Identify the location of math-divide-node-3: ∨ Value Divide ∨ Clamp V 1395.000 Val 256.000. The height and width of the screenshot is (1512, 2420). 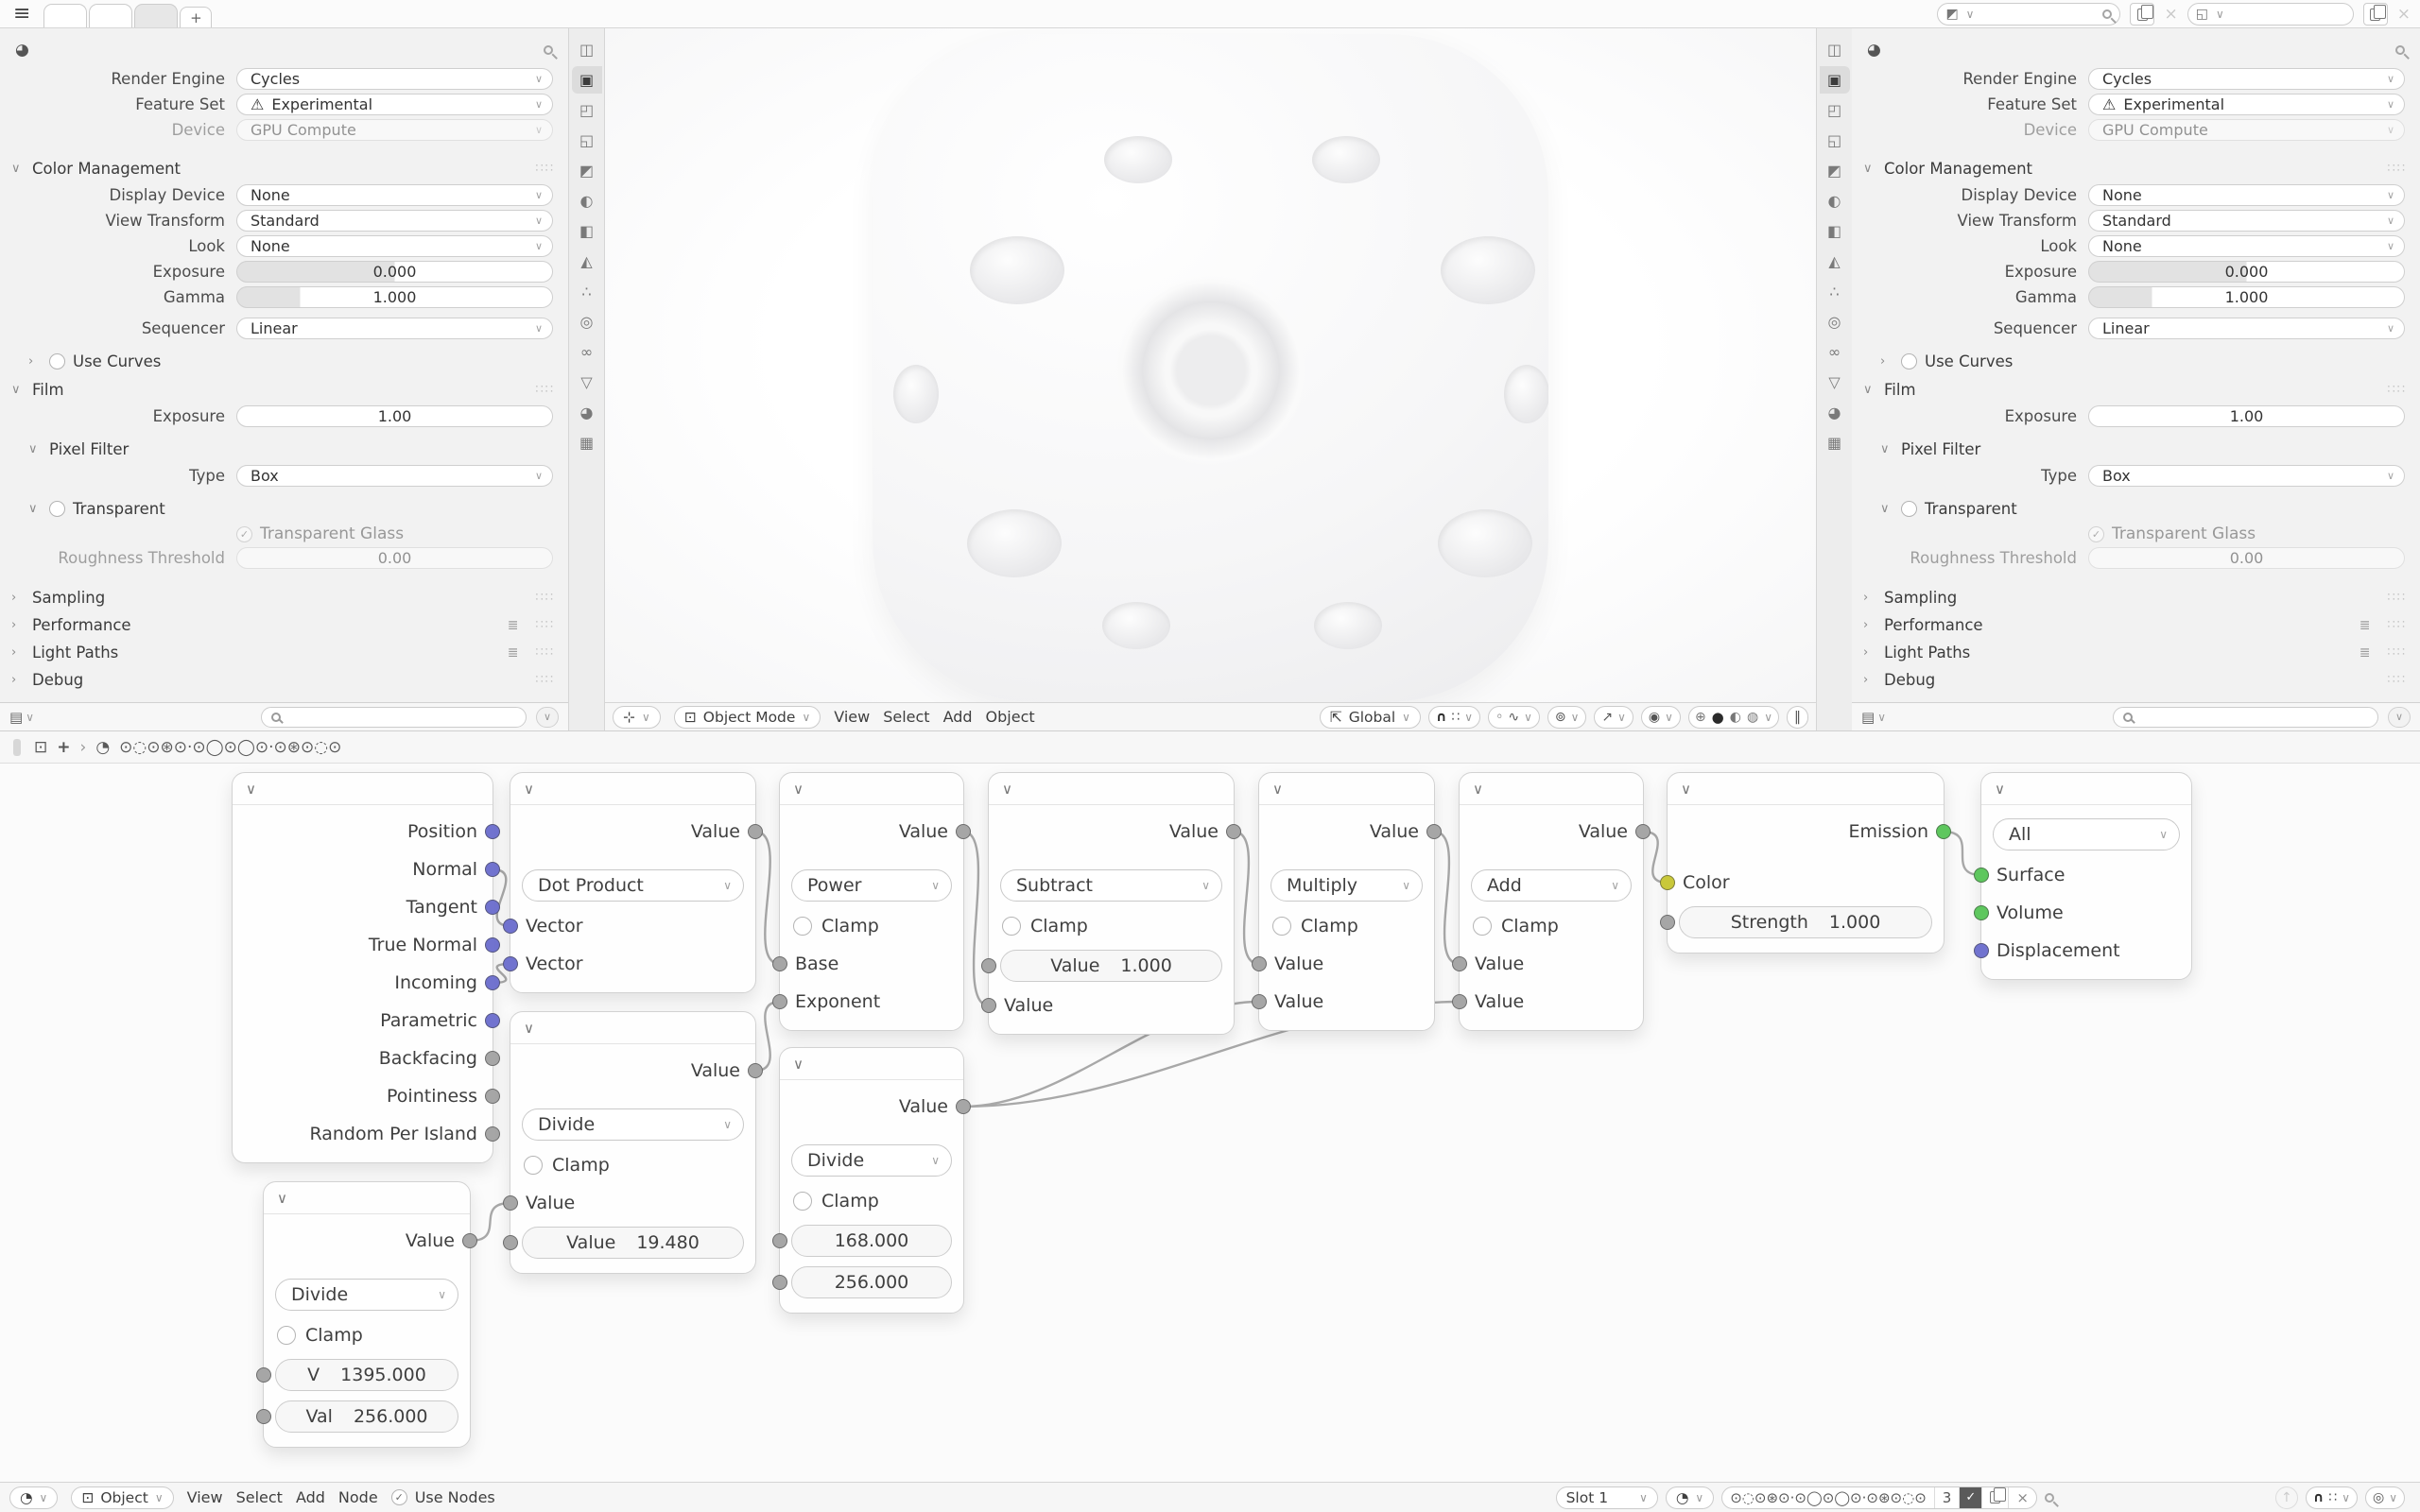
(366, 1314).